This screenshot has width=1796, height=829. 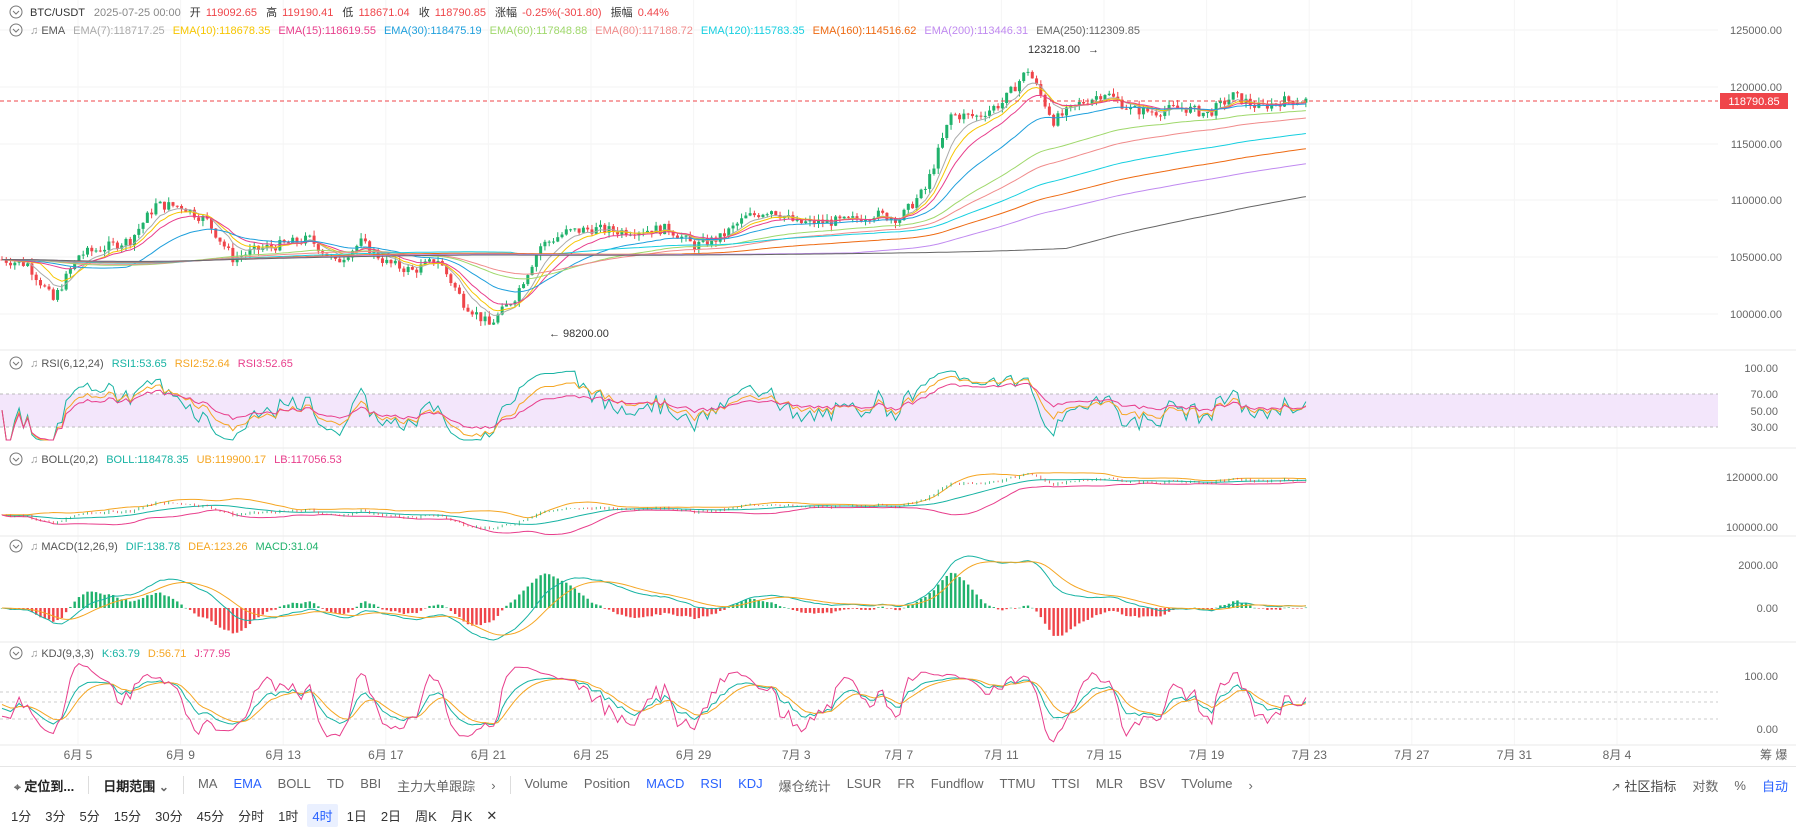 What do you see at coordinates (1740, 785) in the screenshot?
I see `percent-scale-button: %` at bounding box center [1740, 785].